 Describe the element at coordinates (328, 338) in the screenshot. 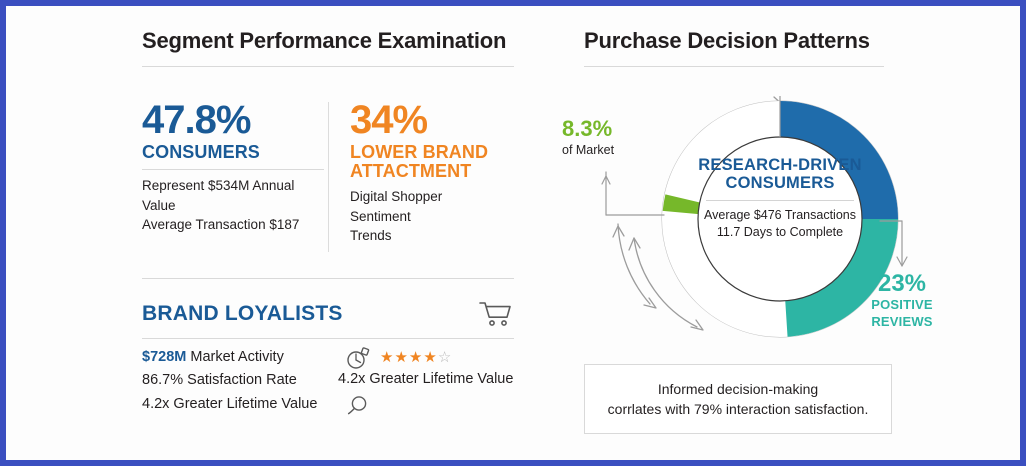

I see `brand-loyalists-divider` at that location.